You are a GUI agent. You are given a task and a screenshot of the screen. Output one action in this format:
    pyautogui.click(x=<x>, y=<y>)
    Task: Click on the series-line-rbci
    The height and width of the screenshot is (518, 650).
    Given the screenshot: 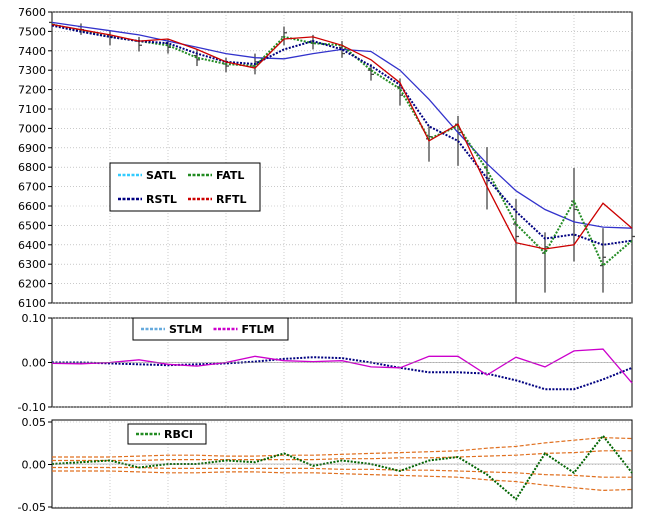 What is the action you would take?
    pyautogui.click(x=342, y=467)
    